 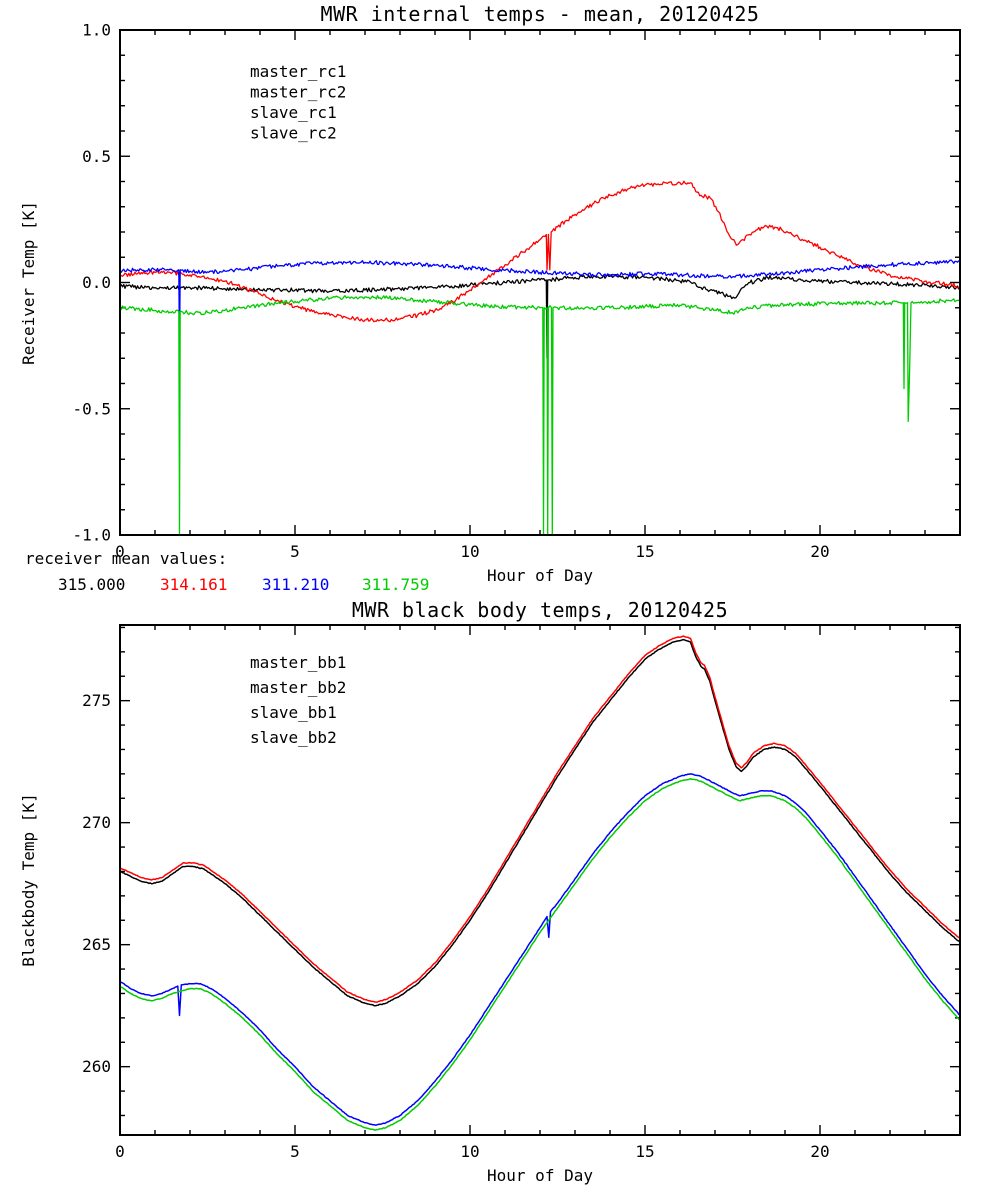 I want to click on y-tick-label: 270, so click(x=96, y=822).